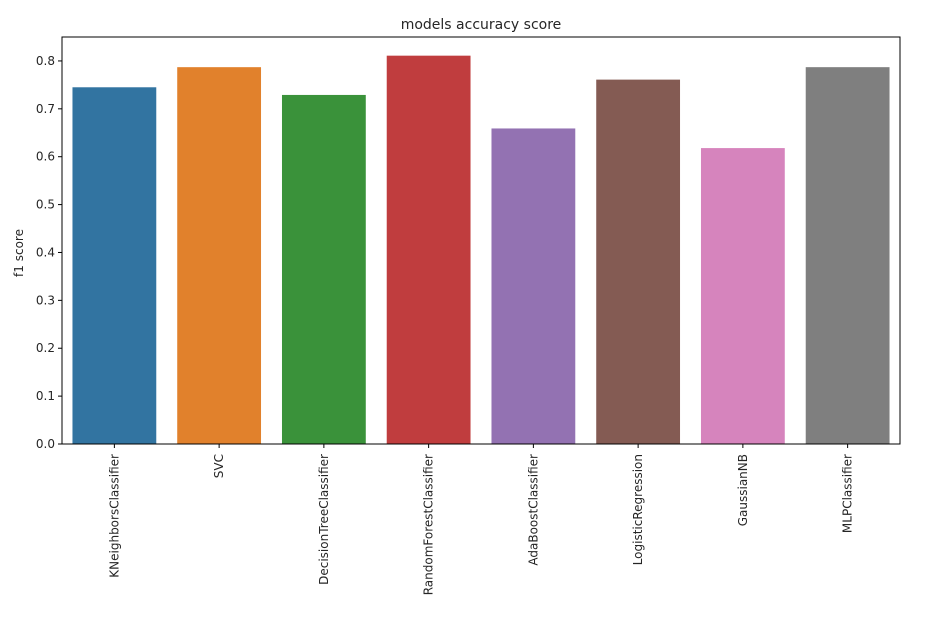 The height and width of the screenshot is (621, 932). I want to click on x-tick-label: MLPClassifier, so click(848, 493).